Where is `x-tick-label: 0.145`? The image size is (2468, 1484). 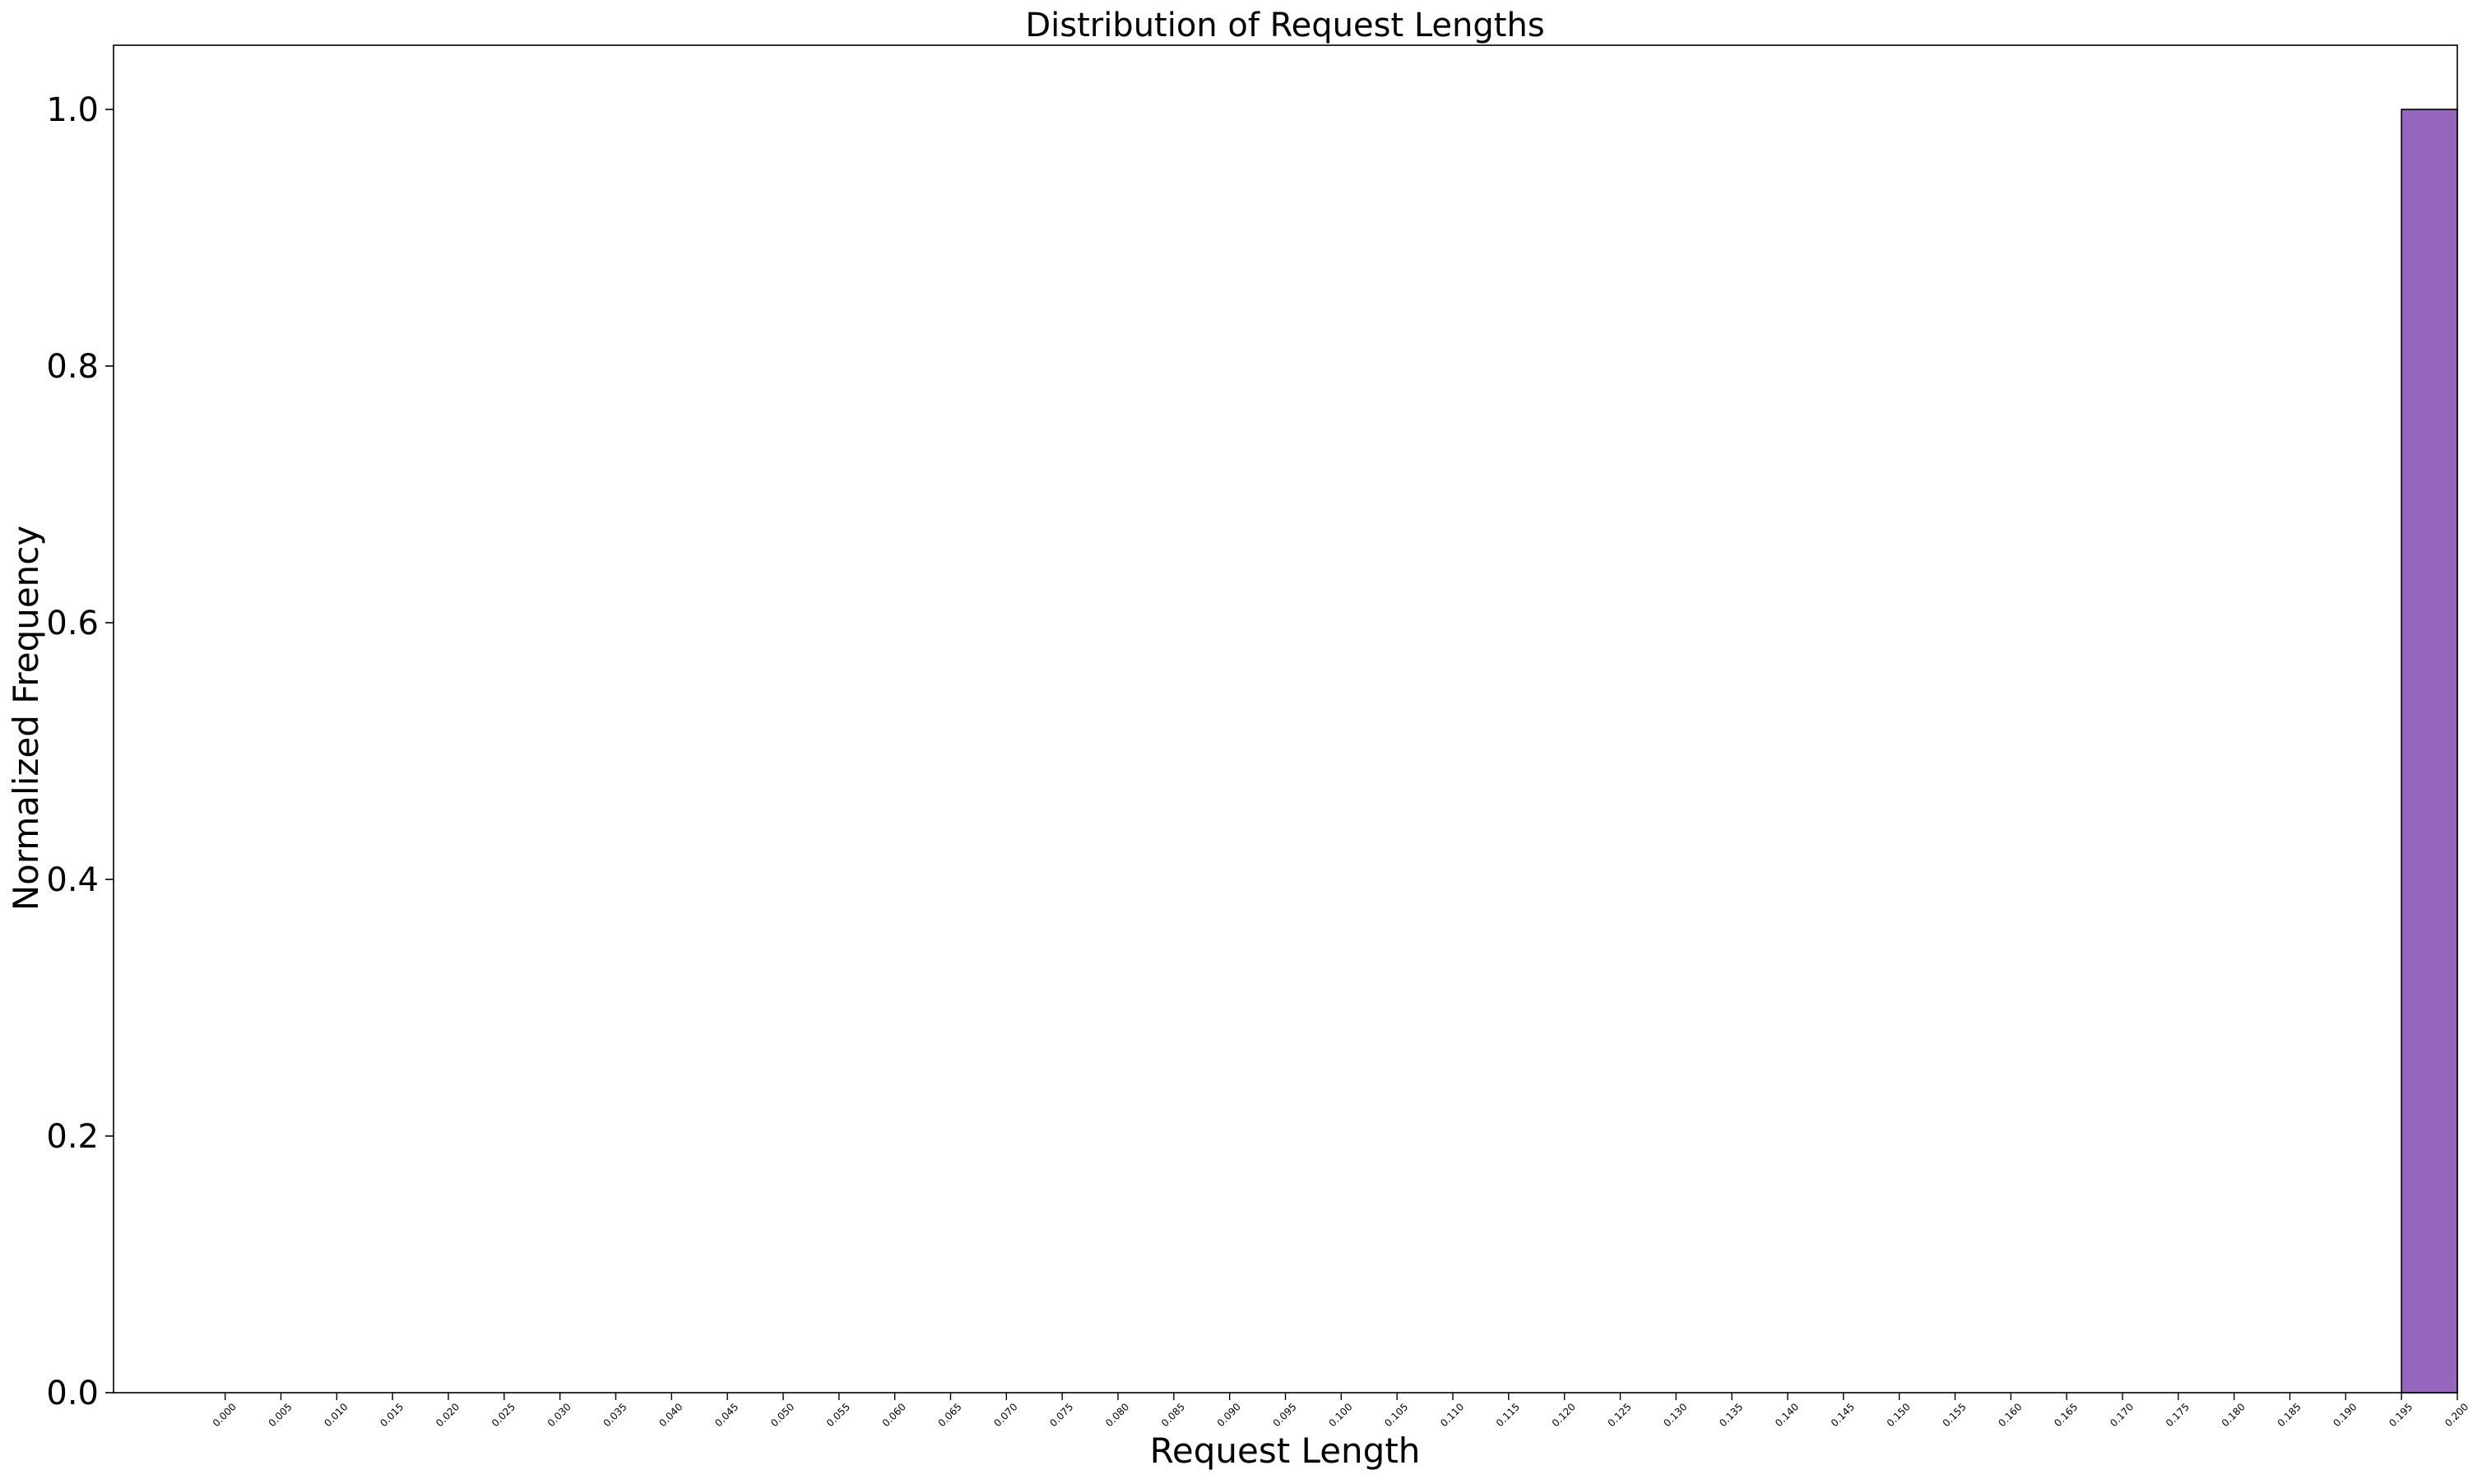 x-tick-label: 0.145 is located at coordinates (1843, 1415).